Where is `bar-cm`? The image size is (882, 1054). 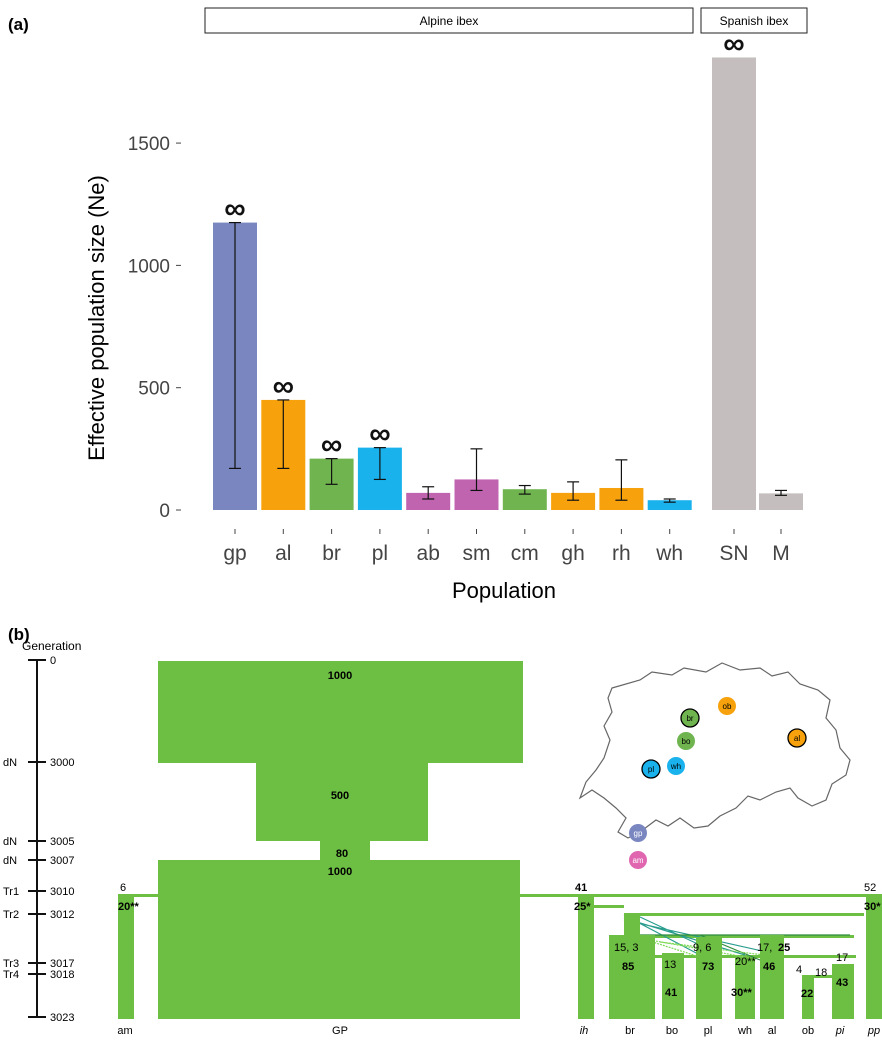
bar-cm is located at coordinates (524, 499).